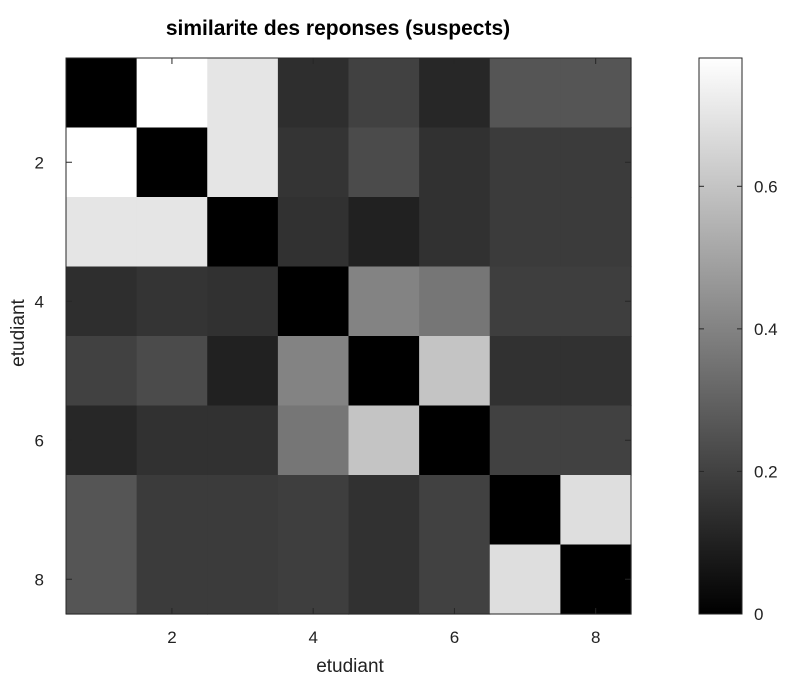  What do you see at coordinates (312, 637) in the screenshot?
I see `x-tick-label: 4` at bounding box center [312, 637].